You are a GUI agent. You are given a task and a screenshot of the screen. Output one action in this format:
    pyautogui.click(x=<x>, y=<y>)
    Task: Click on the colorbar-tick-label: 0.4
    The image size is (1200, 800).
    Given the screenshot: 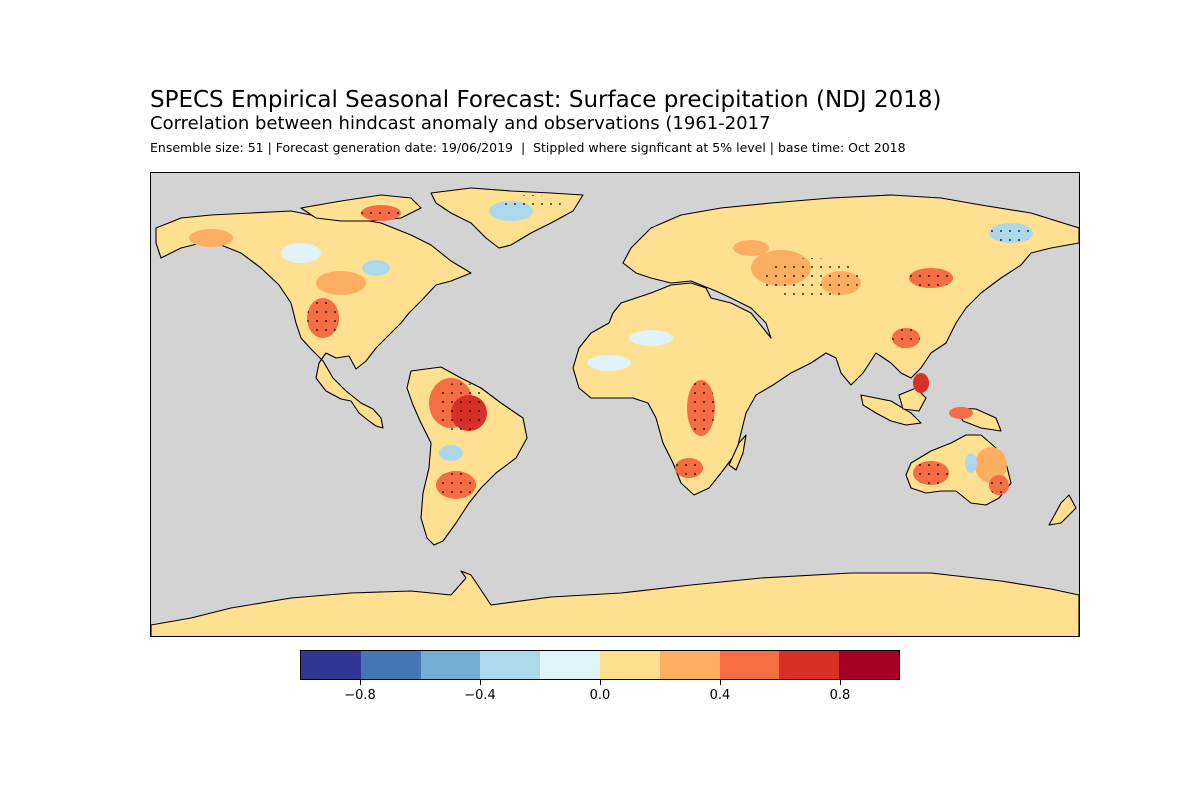 What is the action you would take?
    pyautogui.click(x=720, y=695)
    